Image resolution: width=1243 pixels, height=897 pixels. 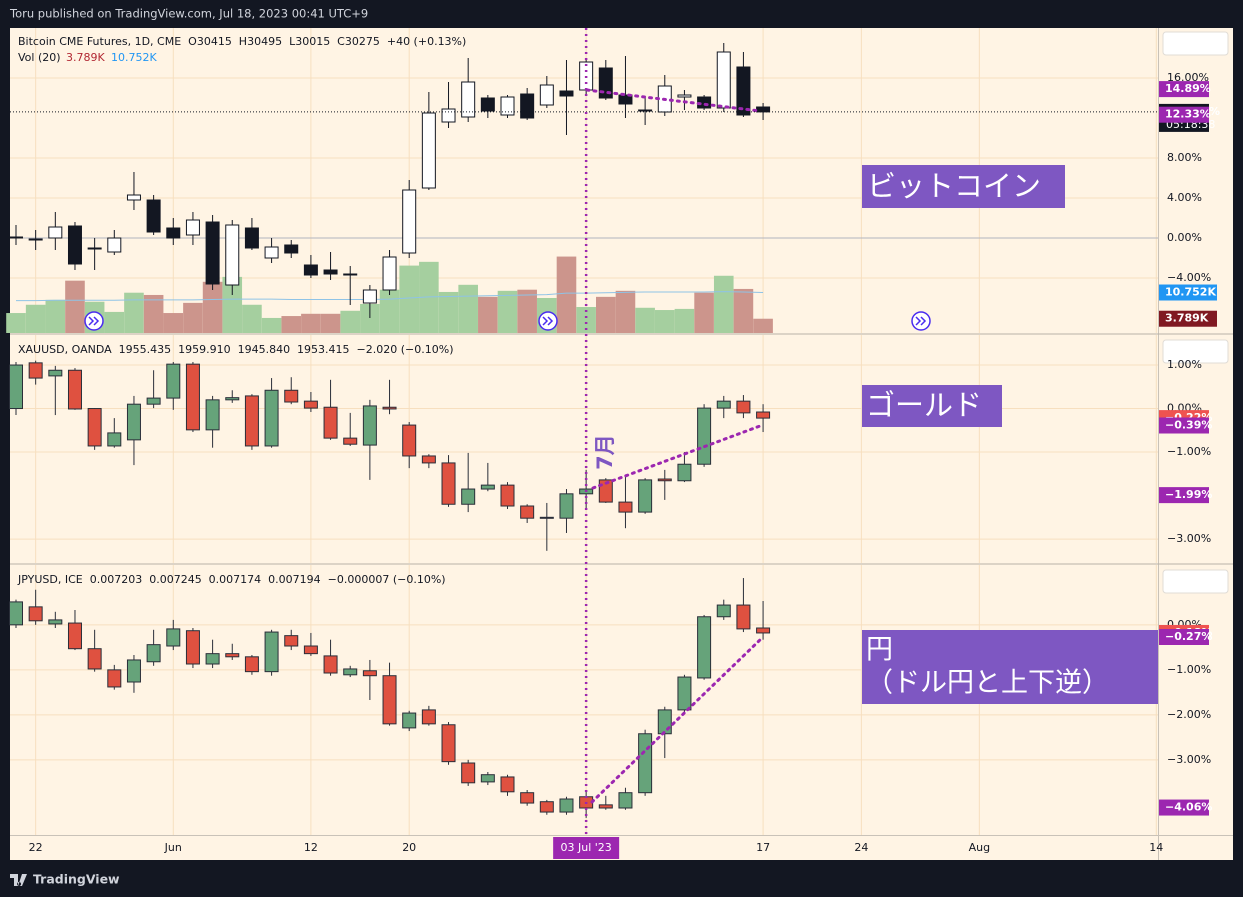 What do you see at coordinates (1189, 538) in the screenshot?
I see `y-tick-label: −3.00%` at bounding box center [1189, 538].